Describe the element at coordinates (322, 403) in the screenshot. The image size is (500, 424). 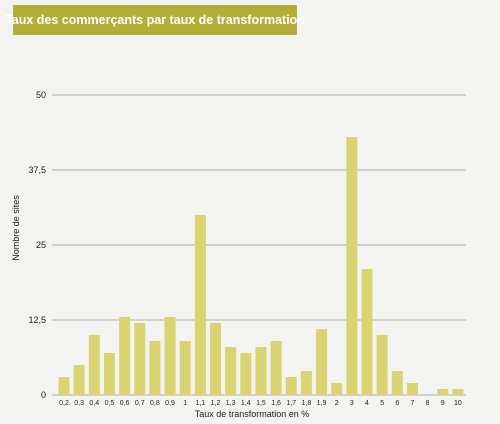
I see `x-tick-label: 1,9` at that location.